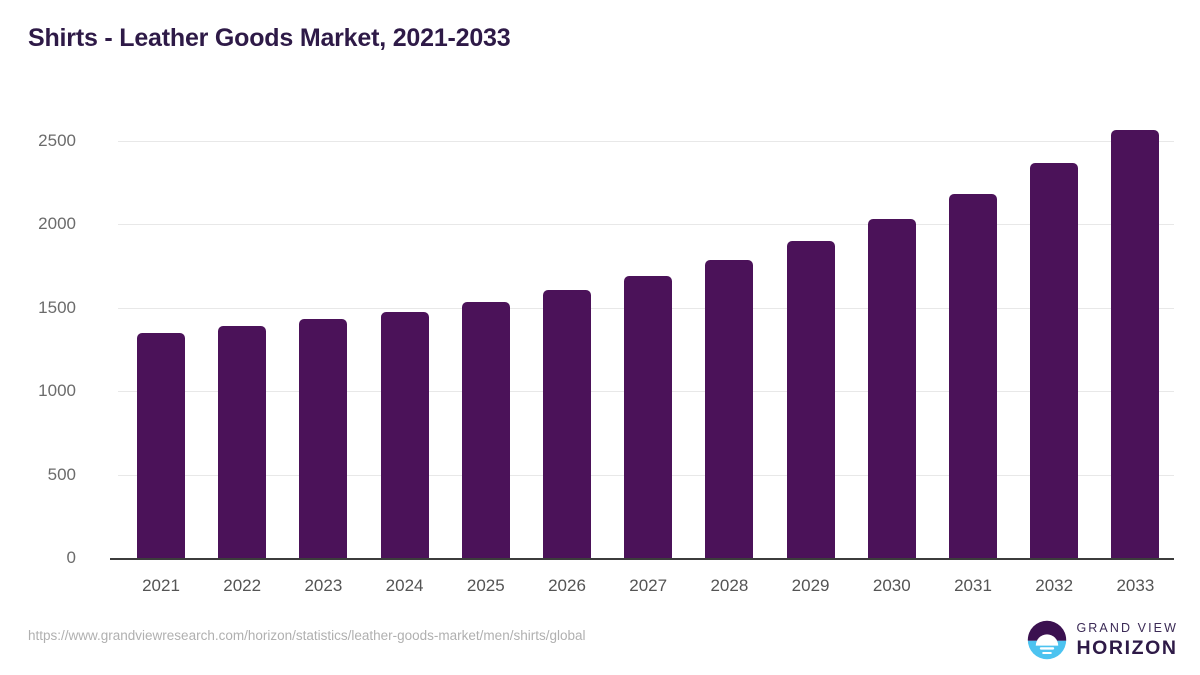 Image resolution: width=1200 pixels, height=675 pixels. Describe the element at coordinates (1135, 585) in the screenshot. I see `x-tick-label: 2033` at that location.